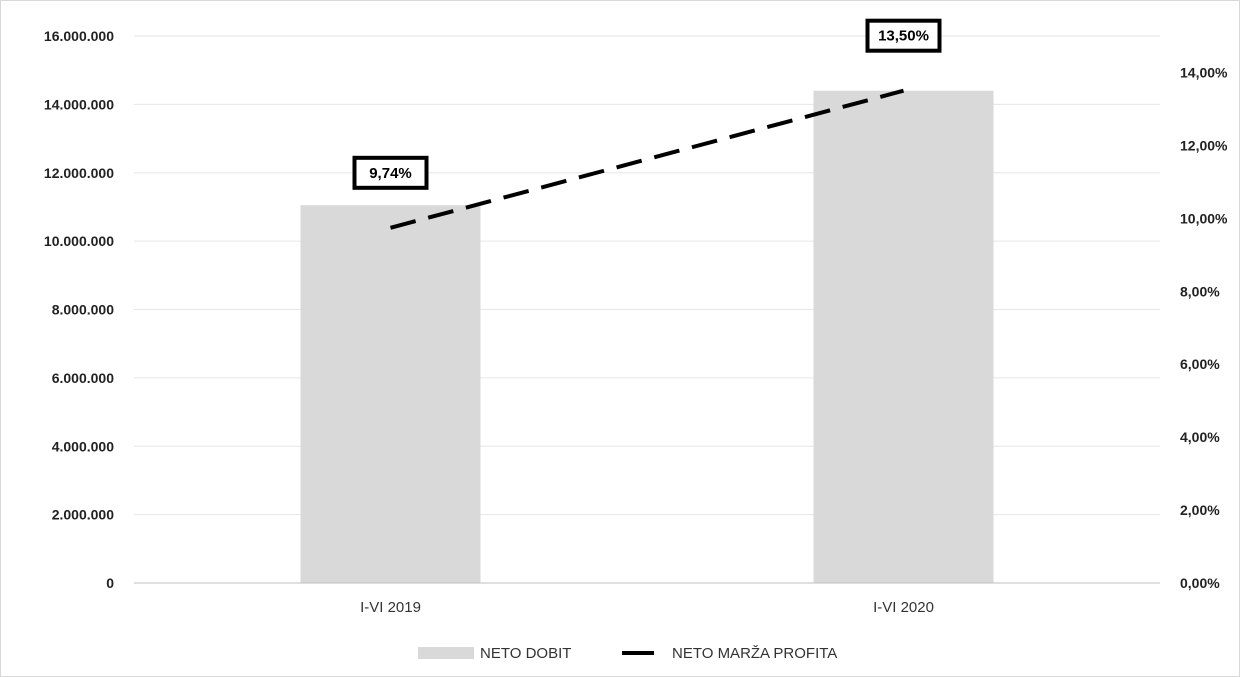 This screenshot has height=677, width=1240. I want to click on left-tick-label: 0, so click(110, 583).